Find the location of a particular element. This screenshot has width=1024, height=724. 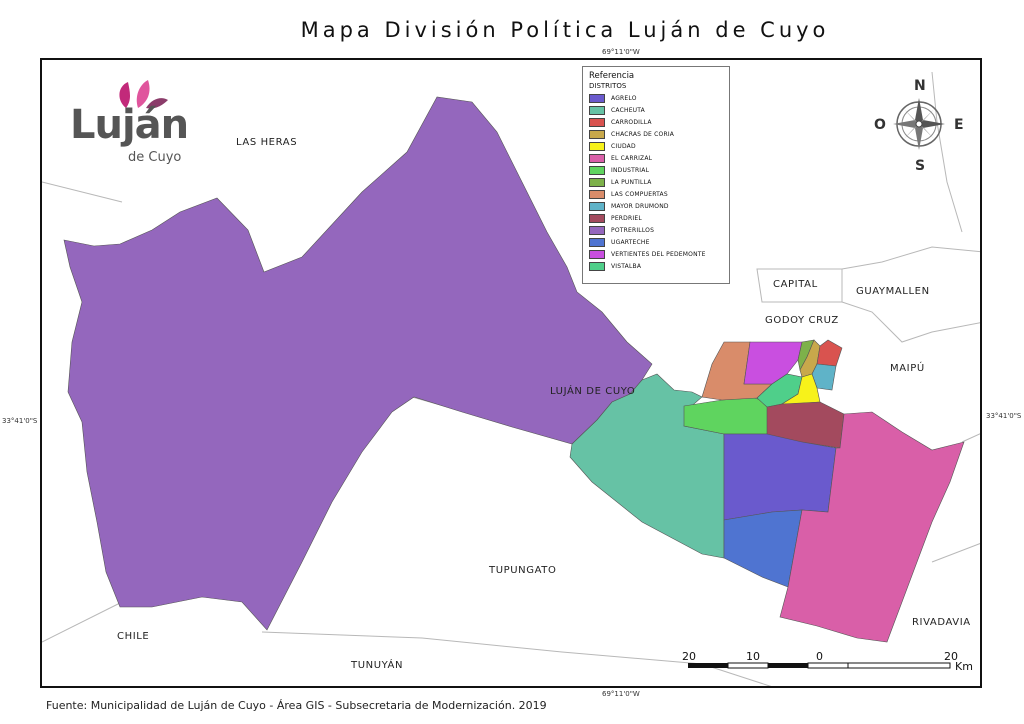

scale-label-10: 10 is located at coordinates (753, 656).